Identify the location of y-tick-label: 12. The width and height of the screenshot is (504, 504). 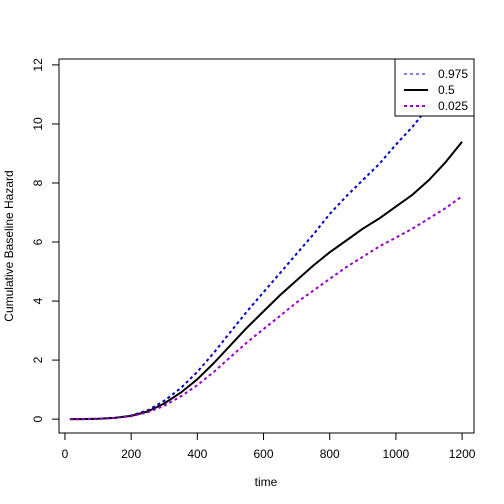
(38, 65).